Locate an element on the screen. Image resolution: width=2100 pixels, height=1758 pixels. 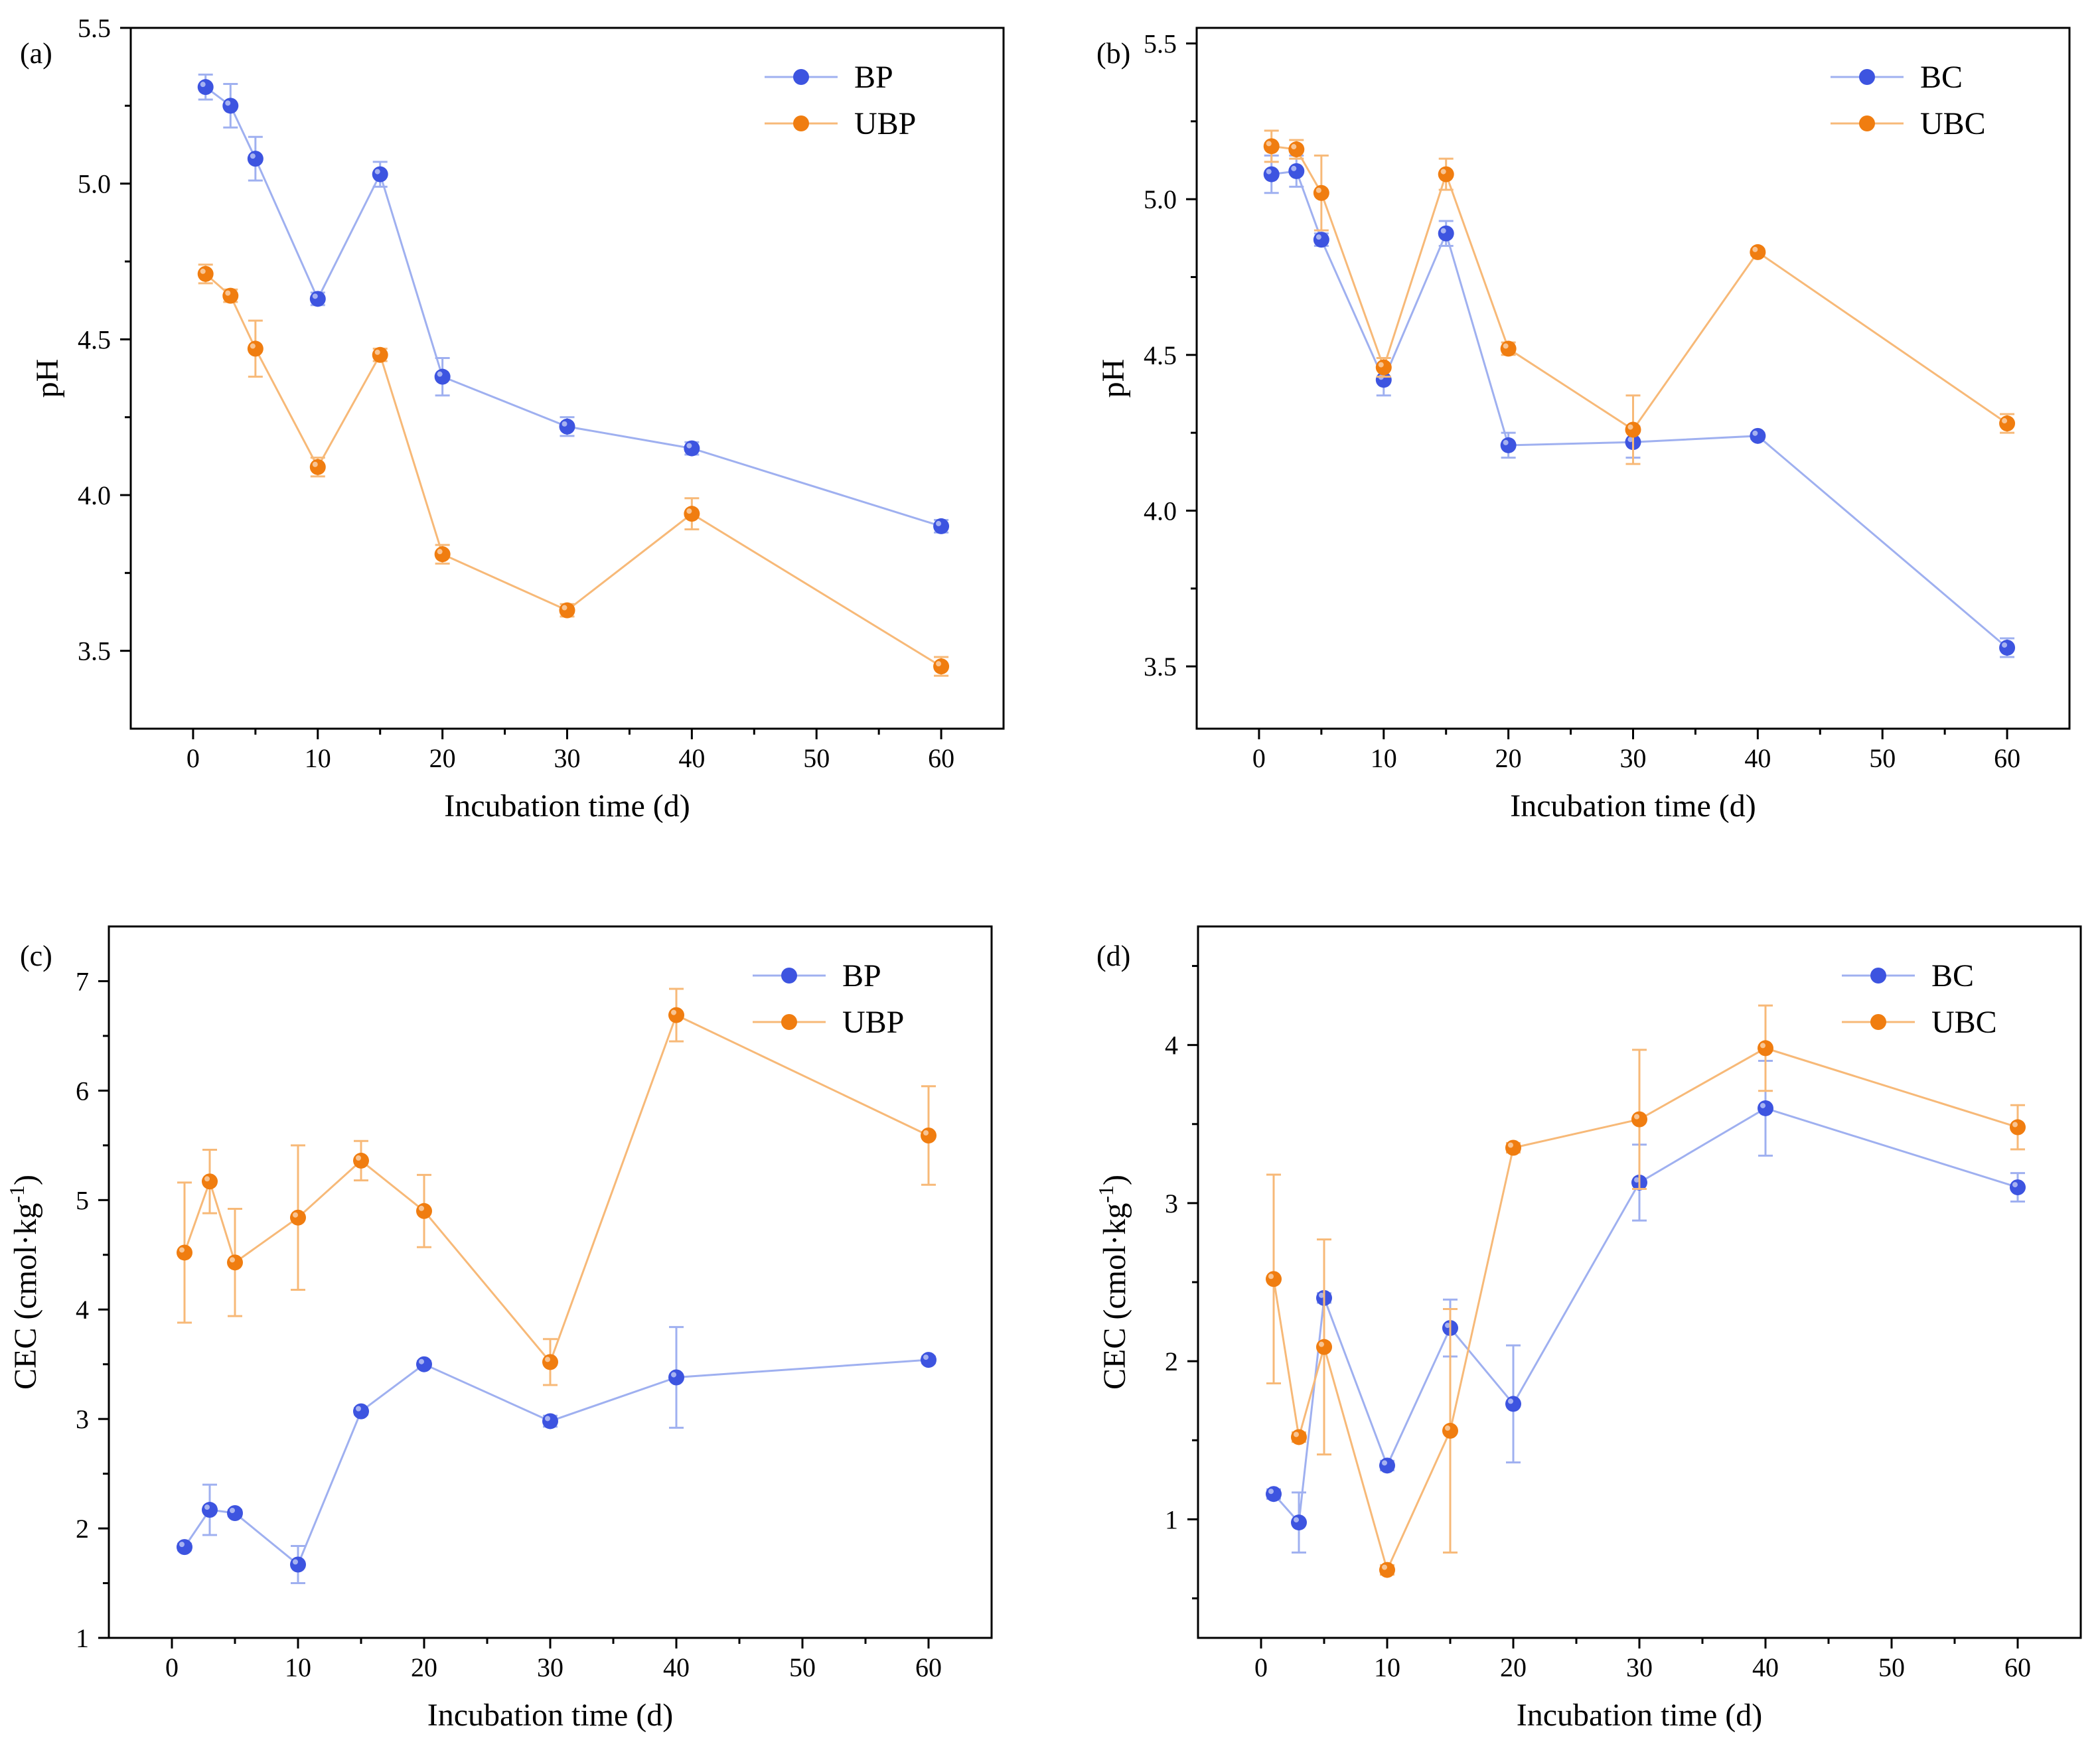
y-tick-label: 5.0 is located at coordinates (94, 184).